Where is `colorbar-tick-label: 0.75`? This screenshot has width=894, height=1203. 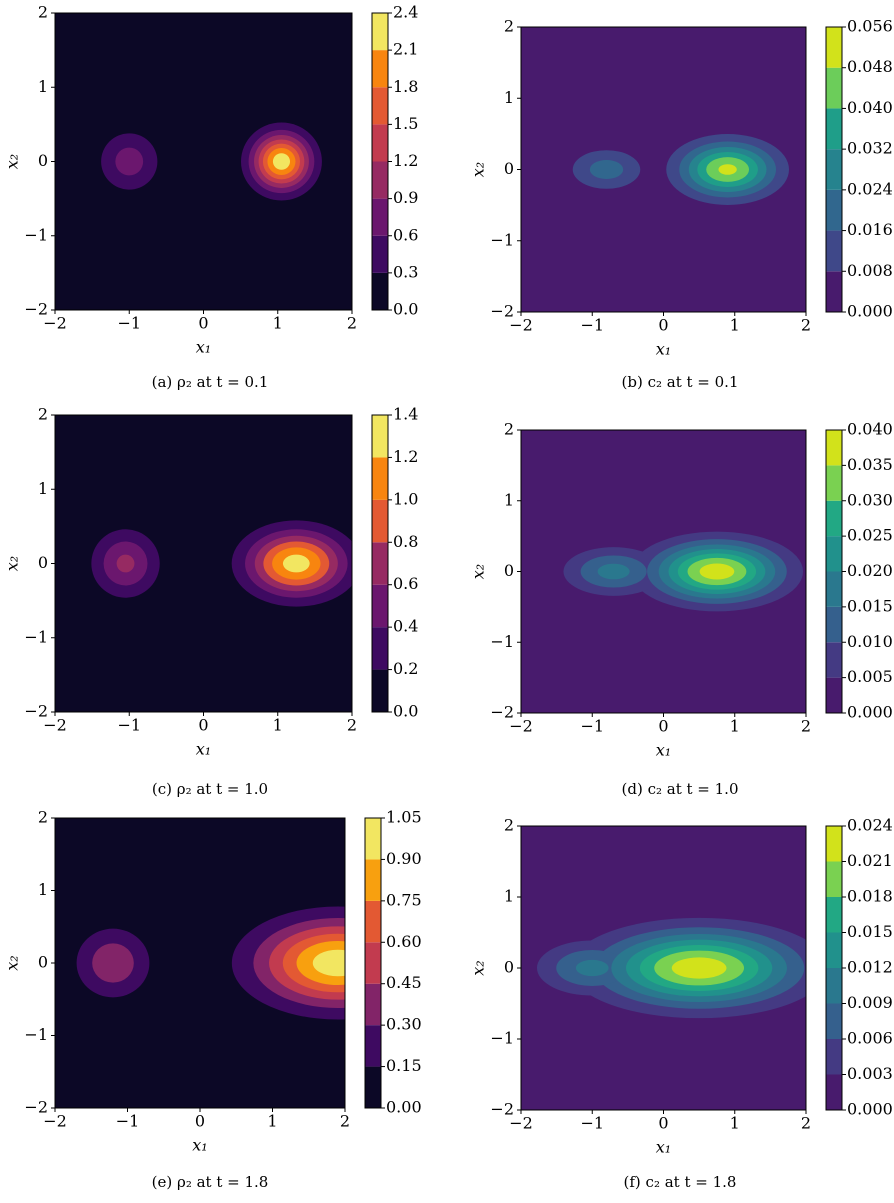
colorbar-tick-label: 0.75 is located at coordinates (404, 899).